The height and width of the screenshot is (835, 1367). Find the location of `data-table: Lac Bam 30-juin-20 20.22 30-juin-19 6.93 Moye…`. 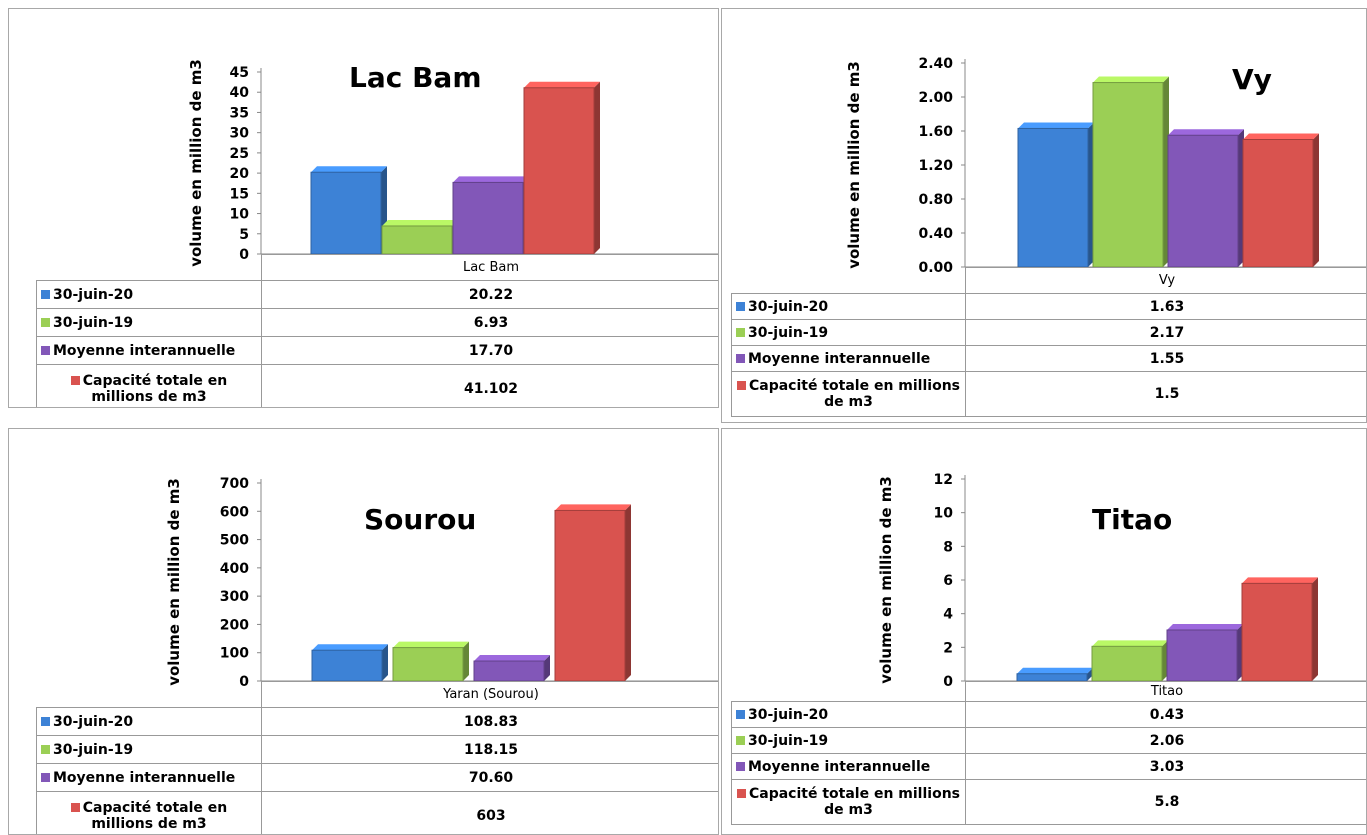

data-table: Lac Bam 30-juin-20 20.22 30-juin-19 6.93 Moye… is located at coordinates (377, 330).